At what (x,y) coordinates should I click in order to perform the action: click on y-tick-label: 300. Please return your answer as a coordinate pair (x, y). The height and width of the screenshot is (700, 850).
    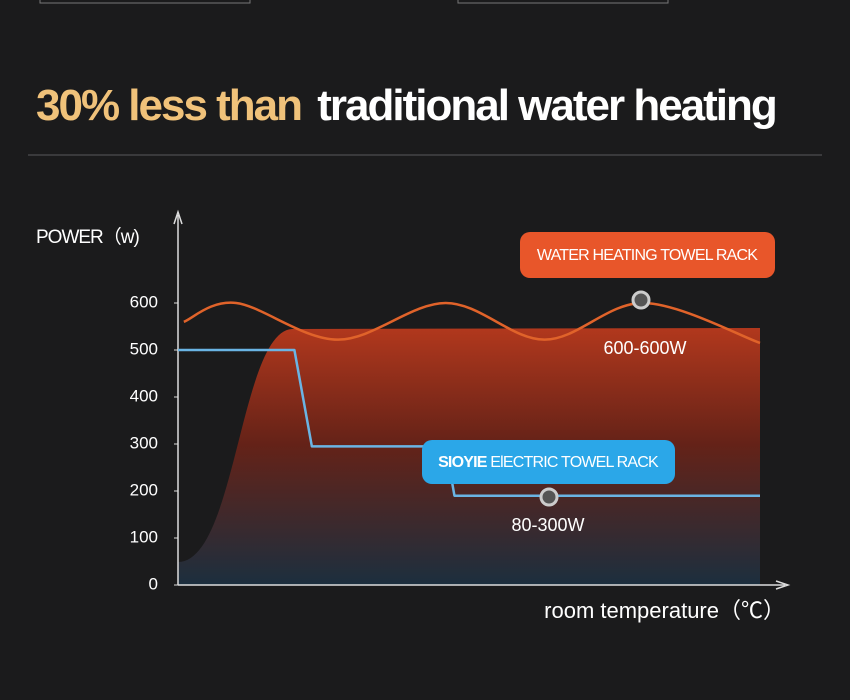
    Looking at the image, I should click on (144, 442).